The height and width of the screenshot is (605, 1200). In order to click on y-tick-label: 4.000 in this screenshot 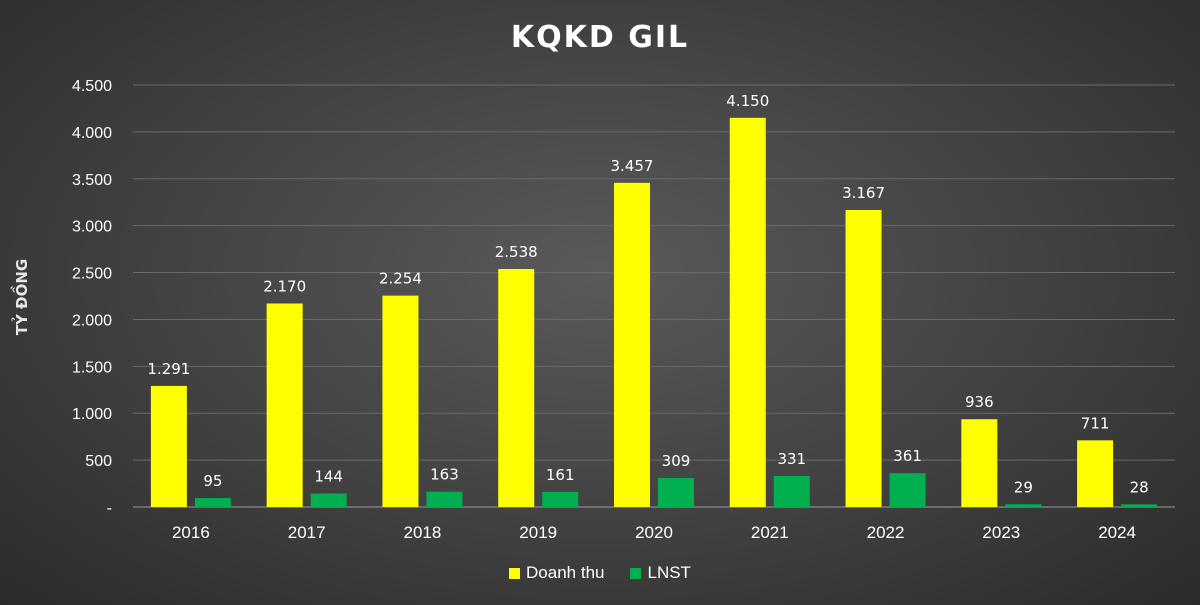, I will do `click(92, 133)`.